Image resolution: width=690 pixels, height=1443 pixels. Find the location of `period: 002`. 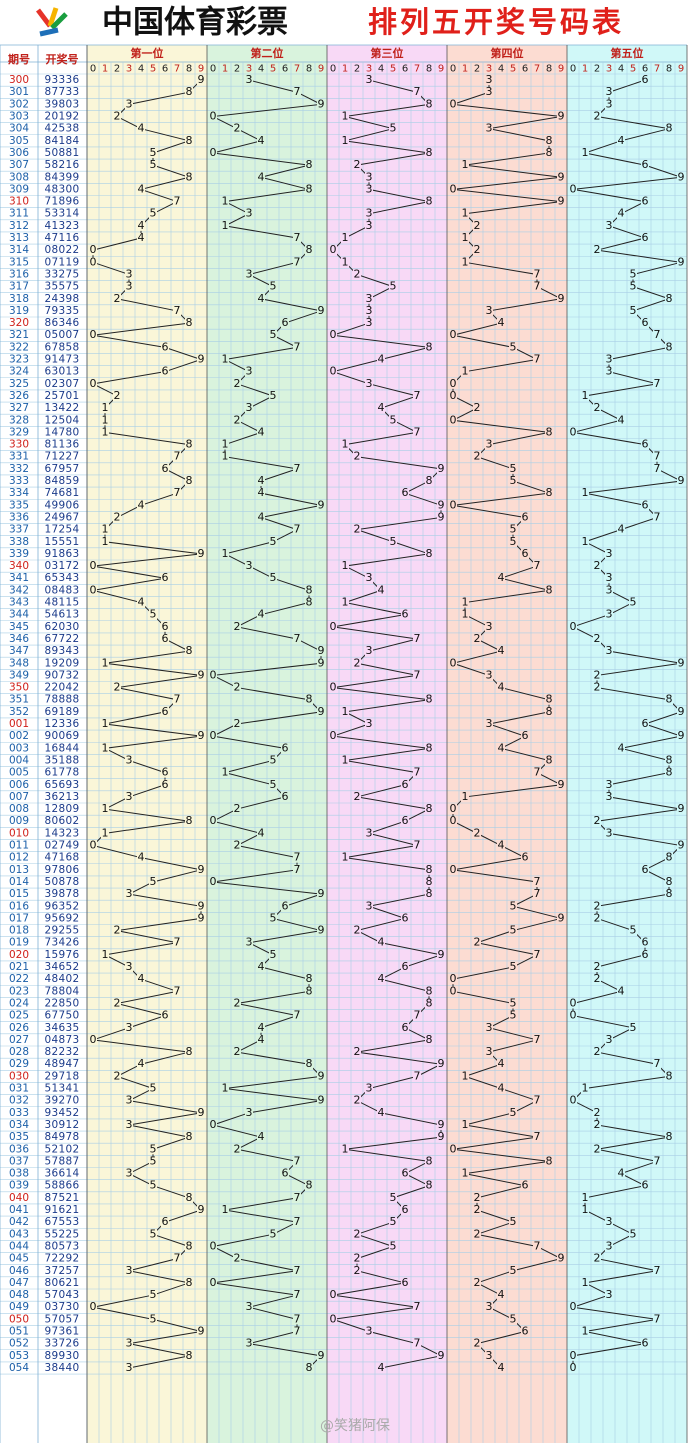

period: 002 is located at coordinates (19, 736).